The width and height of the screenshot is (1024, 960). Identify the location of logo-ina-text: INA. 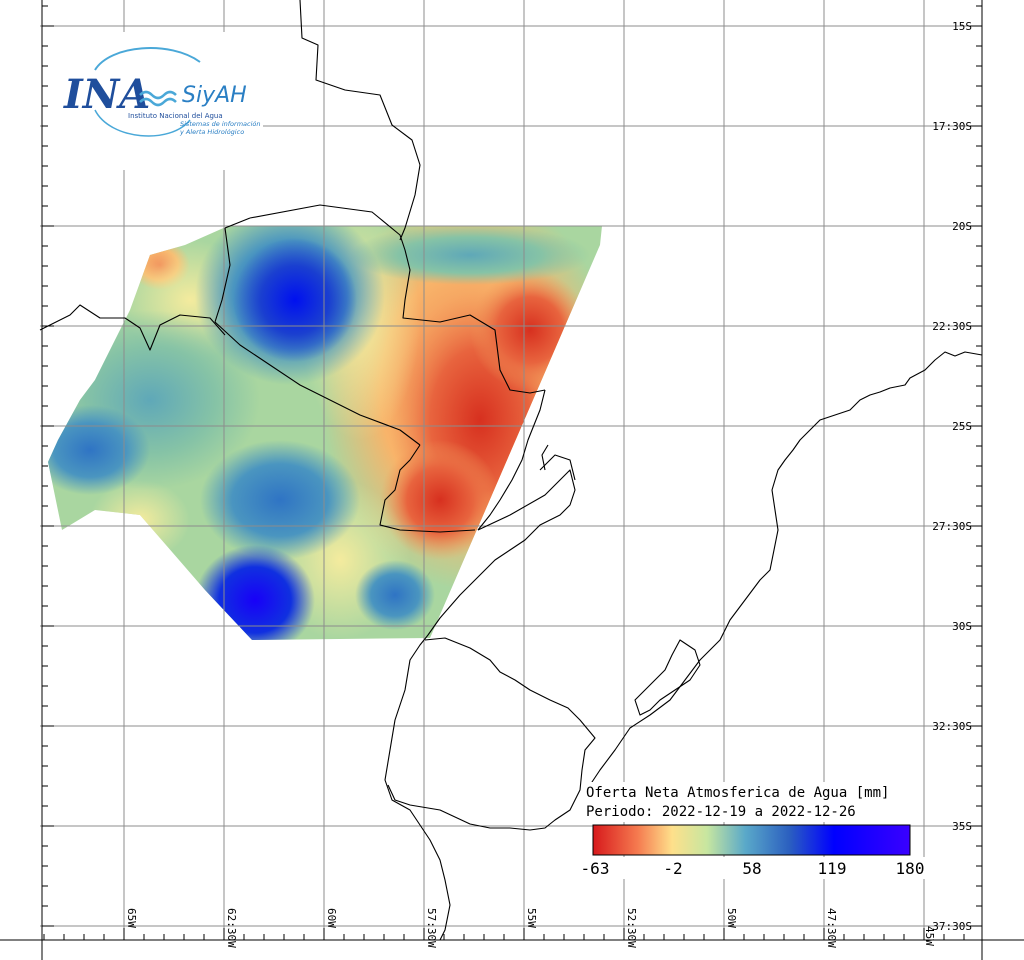
(106, 94).